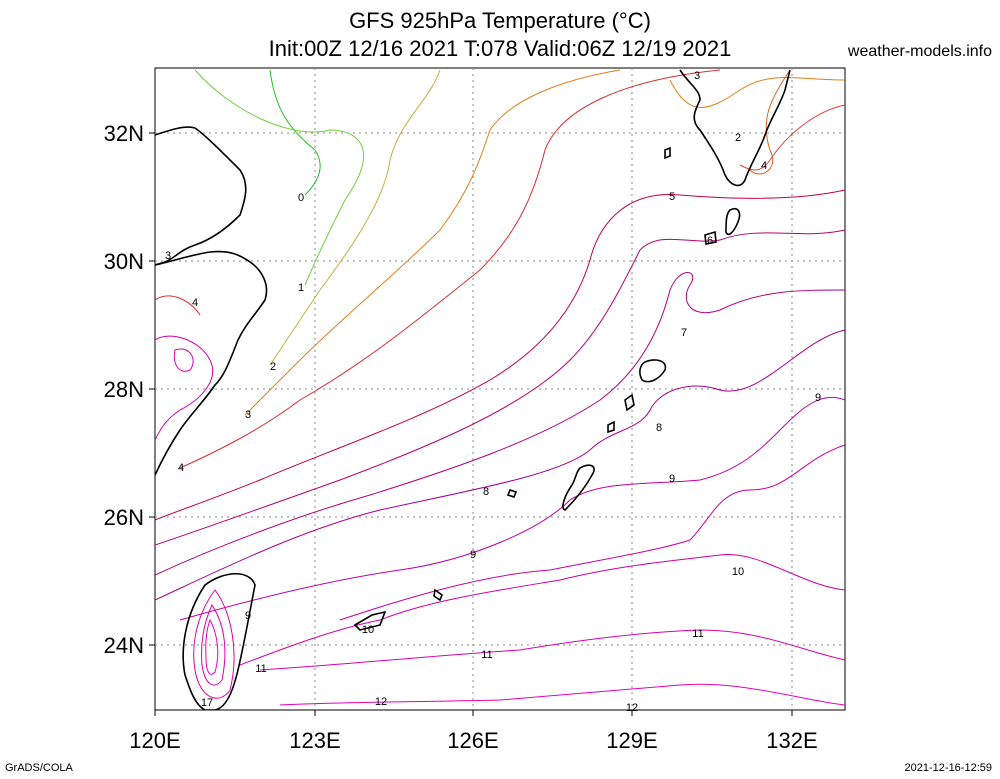 This screenshot has width=1000, height=779. Describe the element at coordinates (919, 51) in the screenshot. I see `site-credit: weather-models.info` at that location.